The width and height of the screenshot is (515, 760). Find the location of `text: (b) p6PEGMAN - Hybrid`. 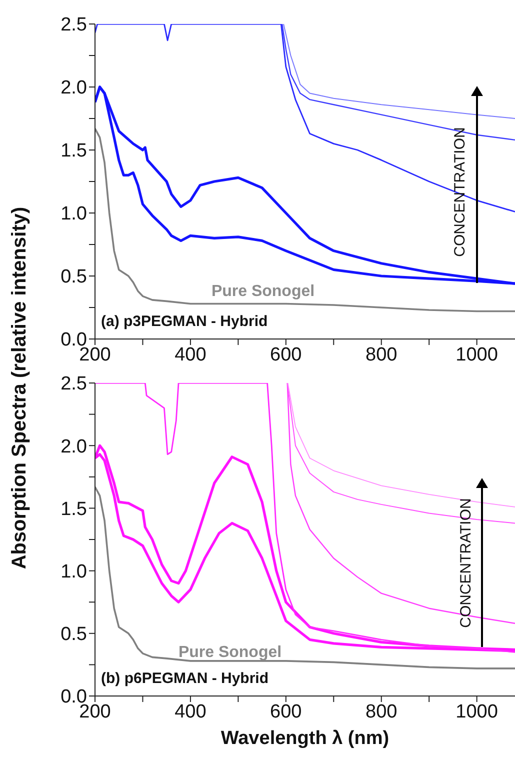

text: (b) p6PEGMAN - Hybrid is located at coordinates (184, 678).